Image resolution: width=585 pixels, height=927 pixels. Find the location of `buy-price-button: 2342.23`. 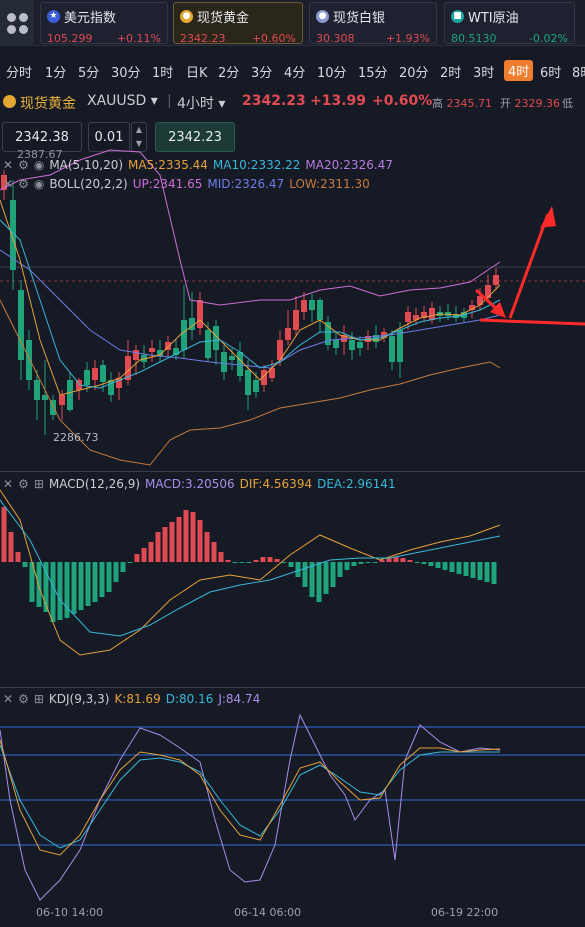

buy-price-button: 2342.23 is located at coordinates (195, 137).